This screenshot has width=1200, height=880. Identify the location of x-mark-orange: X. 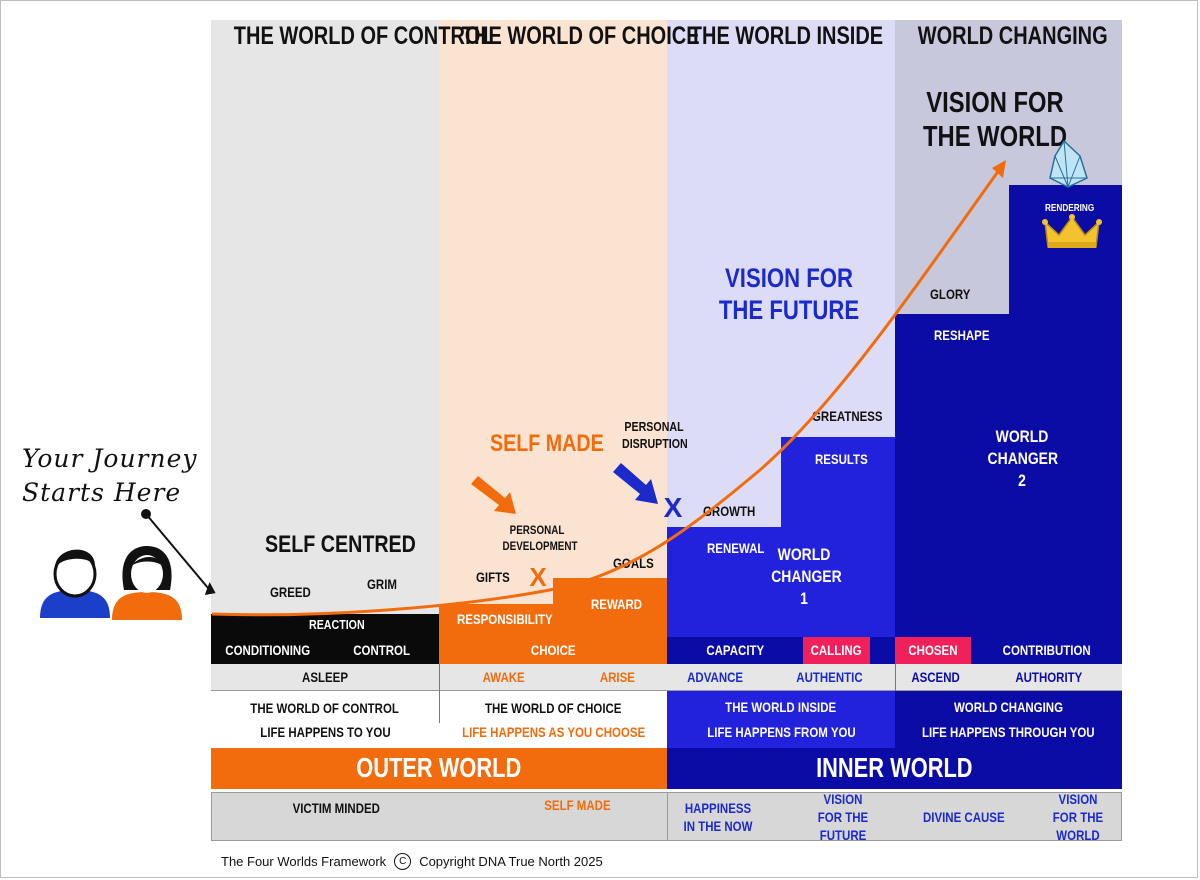
(538, 577).